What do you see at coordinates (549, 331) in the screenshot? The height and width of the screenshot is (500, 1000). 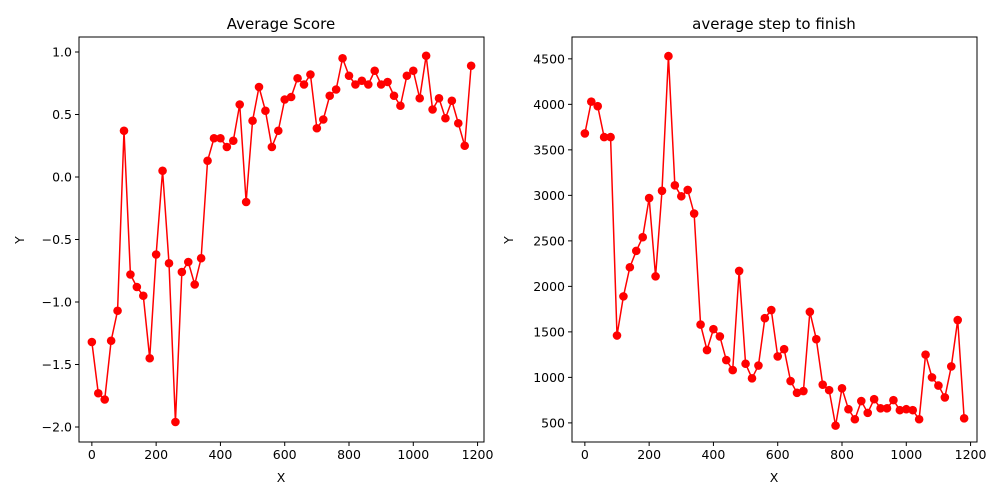 I see `y-tick-label: 1500` at bounding box center [549, 331].